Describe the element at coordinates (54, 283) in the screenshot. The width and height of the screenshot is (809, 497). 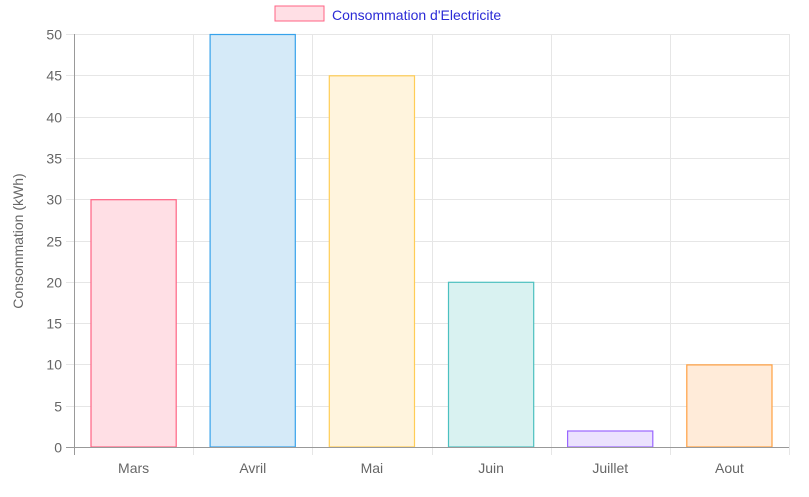
I see `y-tick-label: 20` at that location.